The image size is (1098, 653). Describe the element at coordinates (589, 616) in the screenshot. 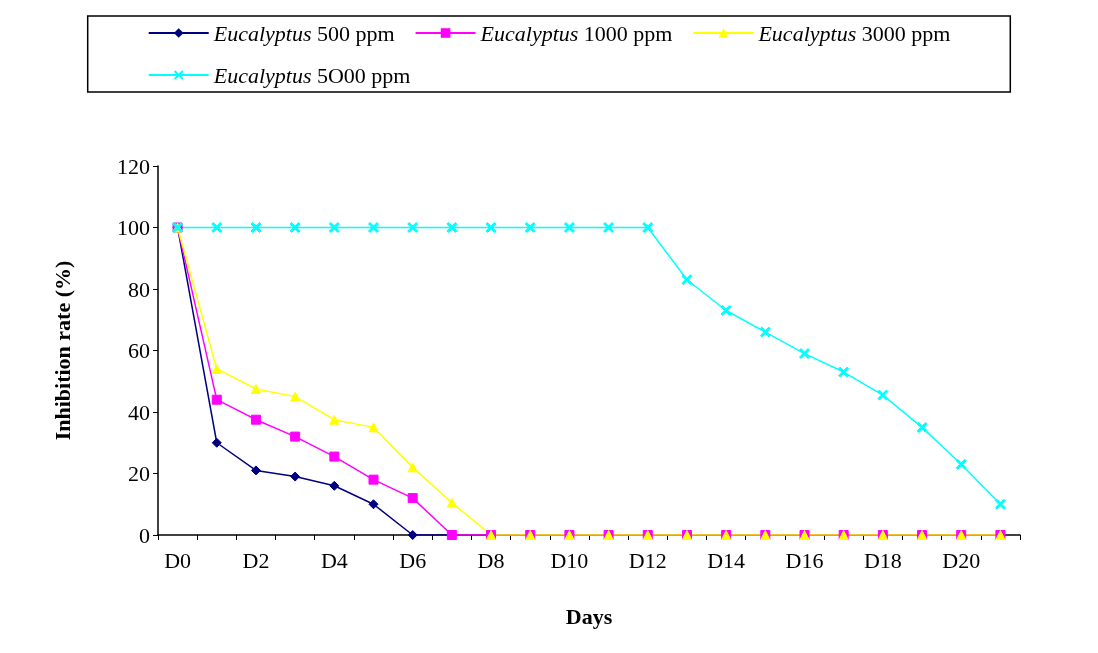

I see `x-axis-title: Days` at that location.